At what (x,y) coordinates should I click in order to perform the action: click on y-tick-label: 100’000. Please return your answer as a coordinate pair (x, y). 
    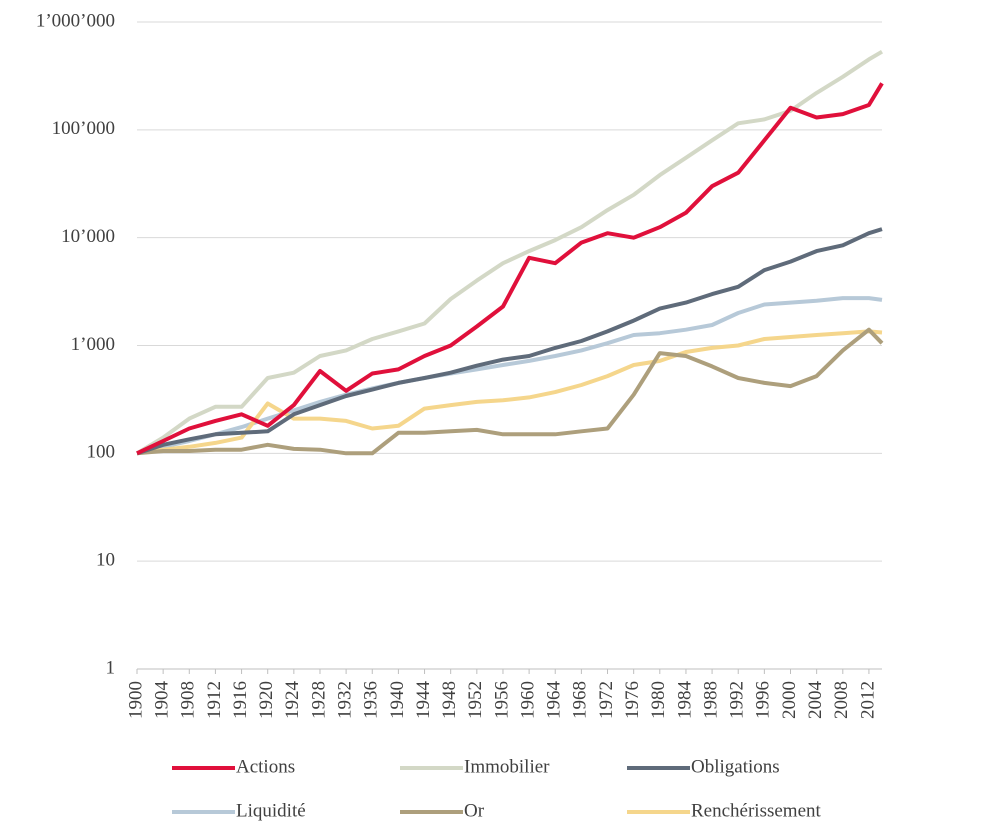
    Looking at the image, I should click on (83, 128).